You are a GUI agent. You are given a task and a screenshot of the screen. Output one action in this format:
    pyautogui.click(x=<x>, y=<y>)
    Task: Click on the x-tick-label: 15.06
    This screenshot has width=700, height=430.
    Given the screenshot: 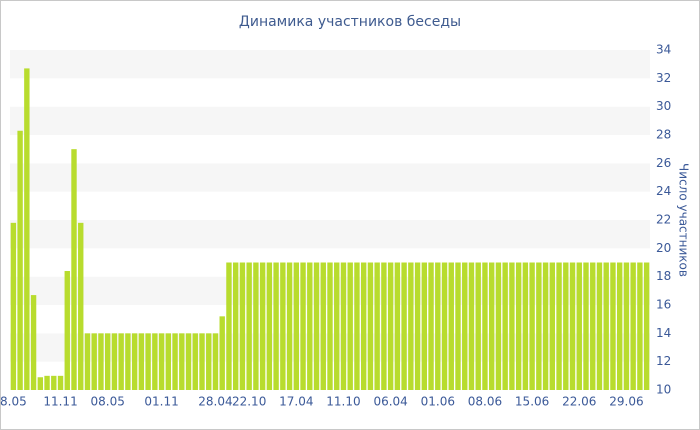 What is the action you would take?
    pyautogui.click(x=532, y=402)
    